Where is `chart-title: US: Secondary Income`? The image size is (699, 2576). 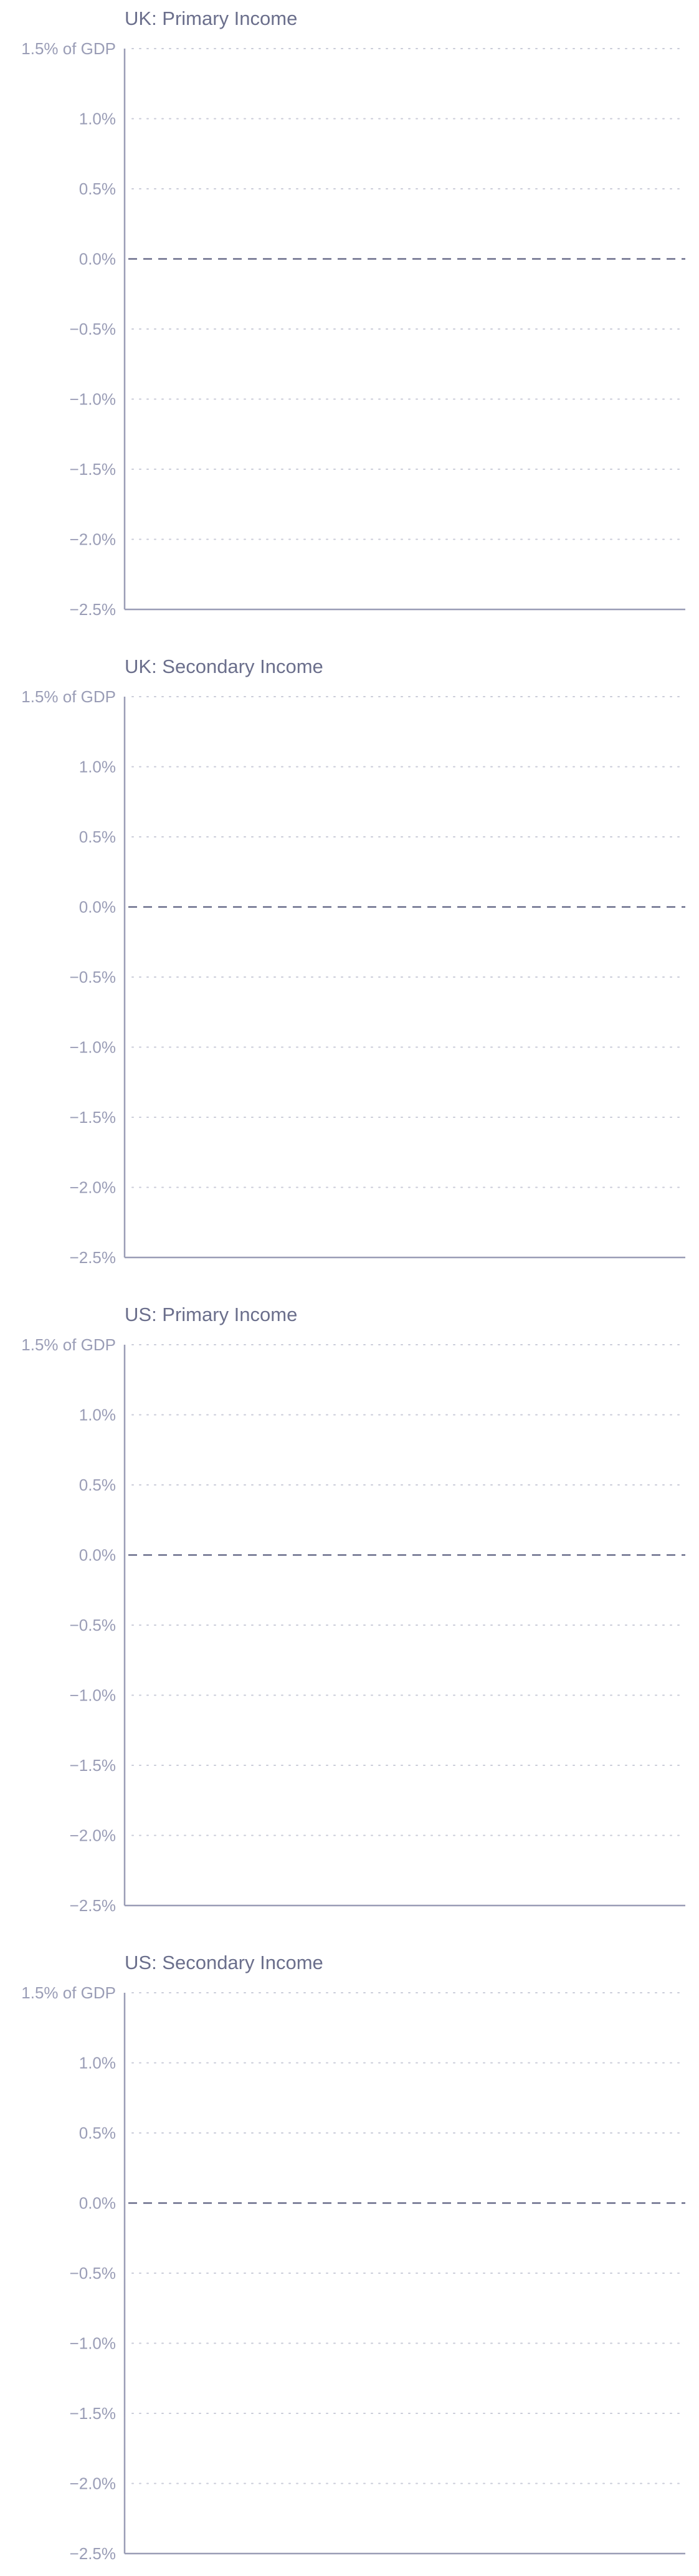 chart-title: US: Secondary Income is located at coordinates (224, 1963).